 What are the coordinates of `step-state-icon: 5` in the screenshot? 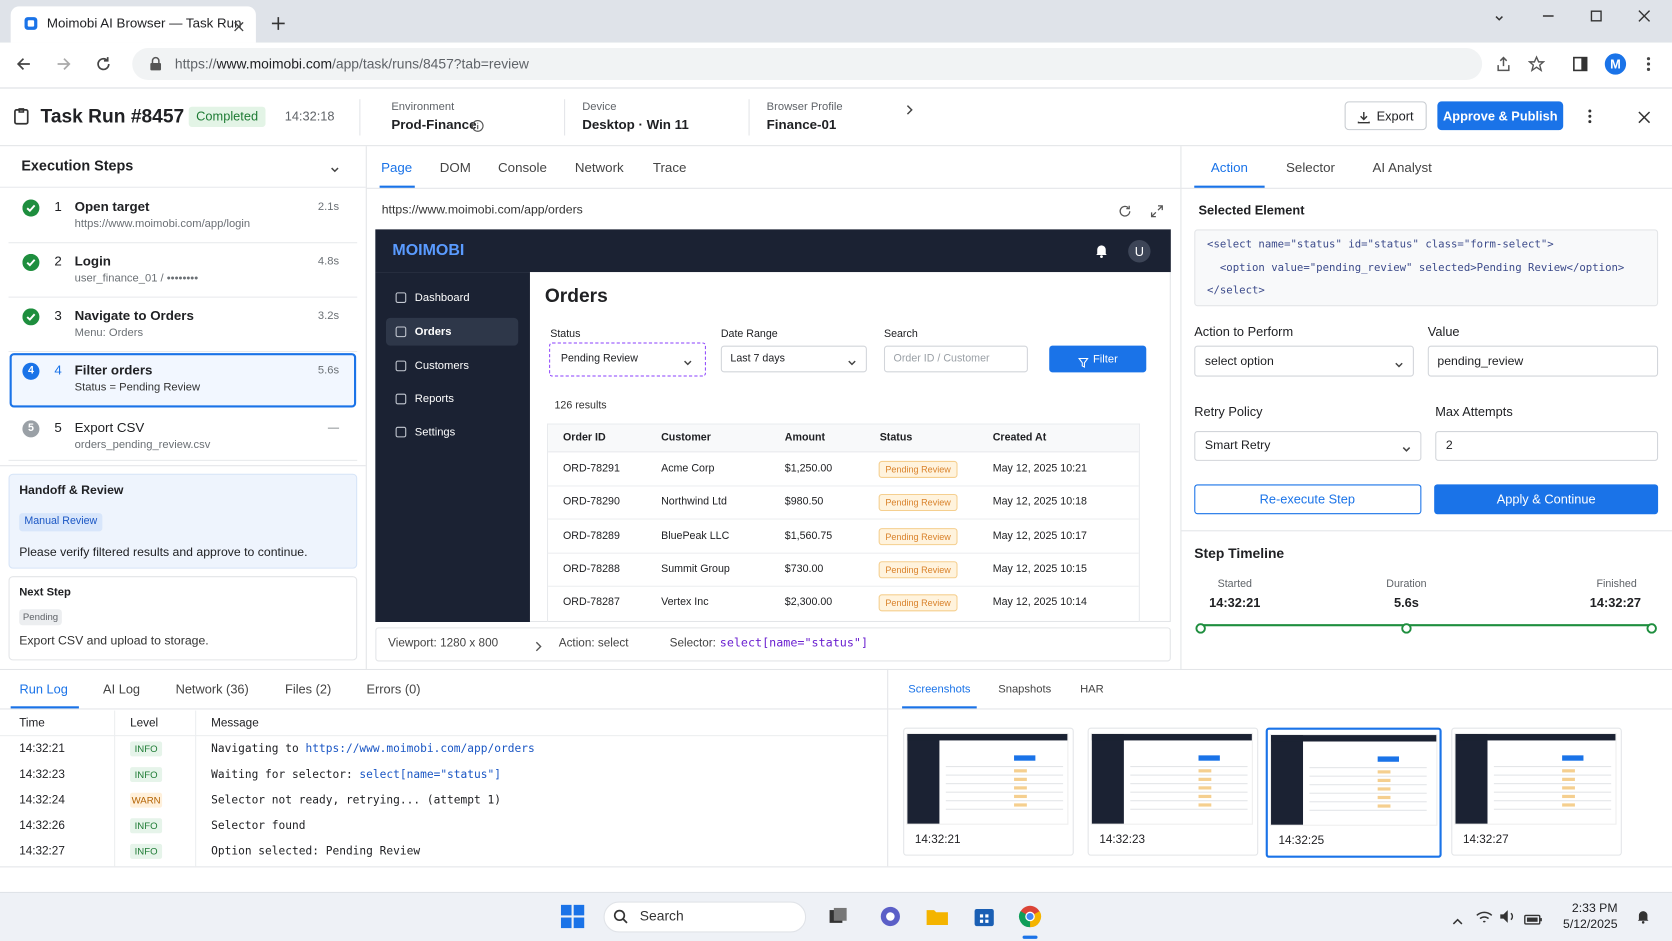 It's located at (31, 429).